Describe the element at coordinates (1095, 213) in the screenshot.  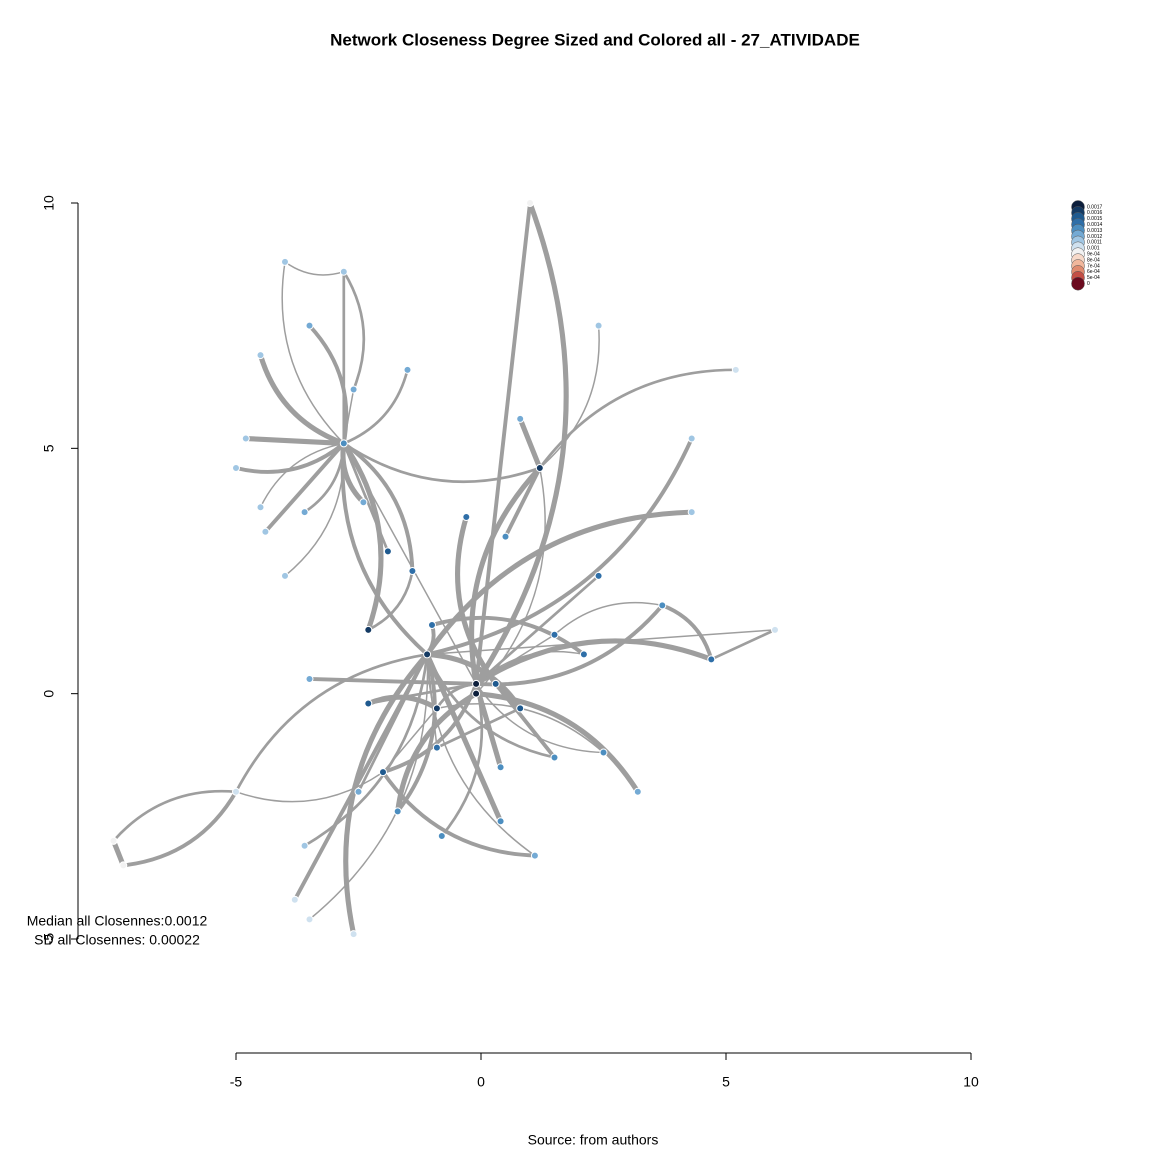
I see `legend-label: 0.0016` at that location.